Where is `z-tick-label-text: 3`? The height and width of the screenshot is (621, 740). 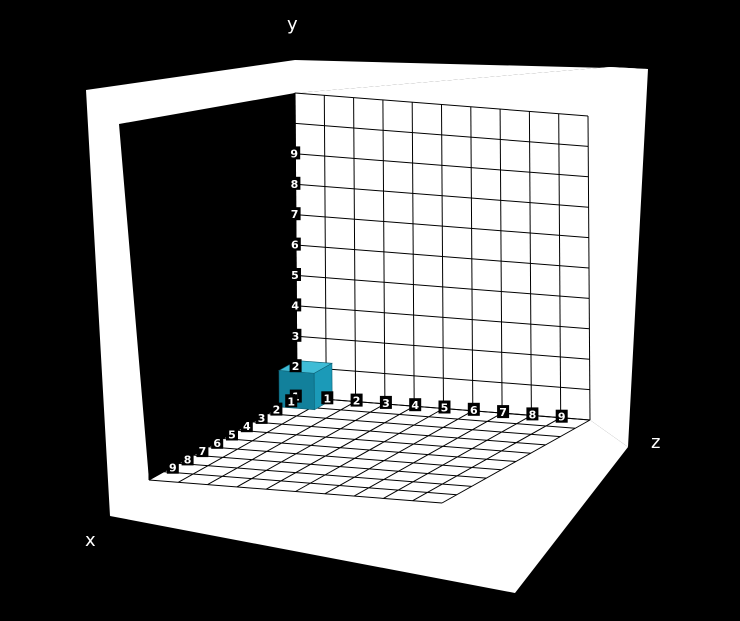 z-tick-label-text: 3 is located at coordinates (386, 403).